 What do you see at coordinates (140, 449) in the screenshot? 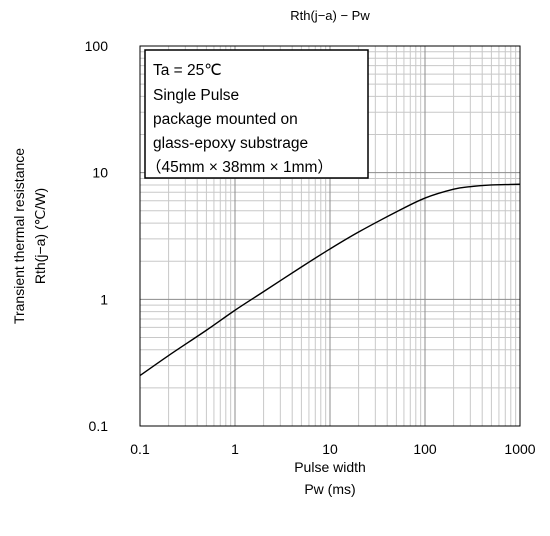
I see `x-tick-label: 0.1` at bounding box center [140, 449].